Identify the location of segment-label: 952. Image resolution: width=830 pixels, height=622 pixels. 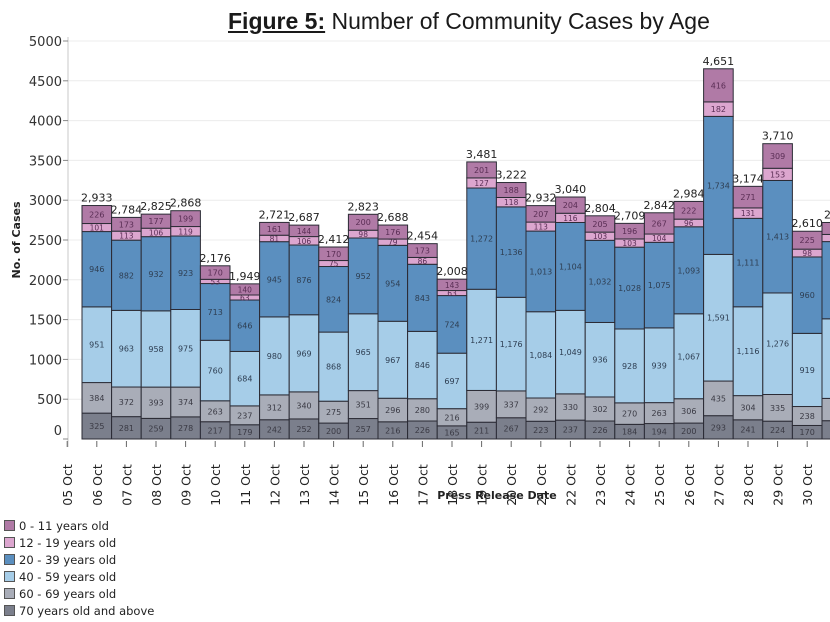
(363, 276).